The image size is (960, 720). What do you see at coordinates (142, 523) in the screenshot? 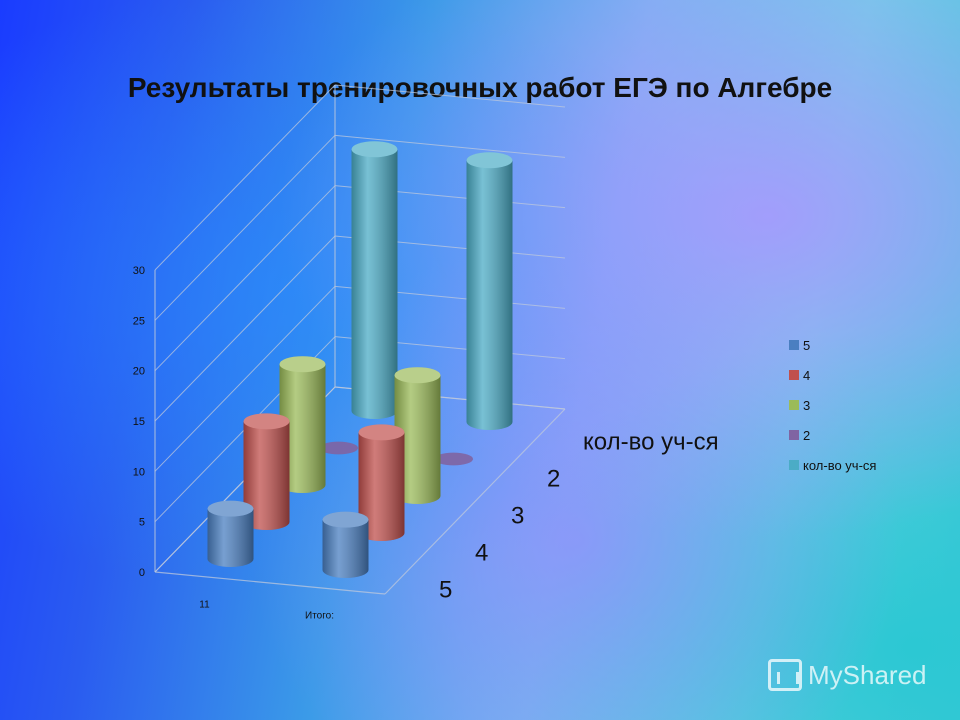
I see `y-tick-label: 5` at bounding box center [142, 523].